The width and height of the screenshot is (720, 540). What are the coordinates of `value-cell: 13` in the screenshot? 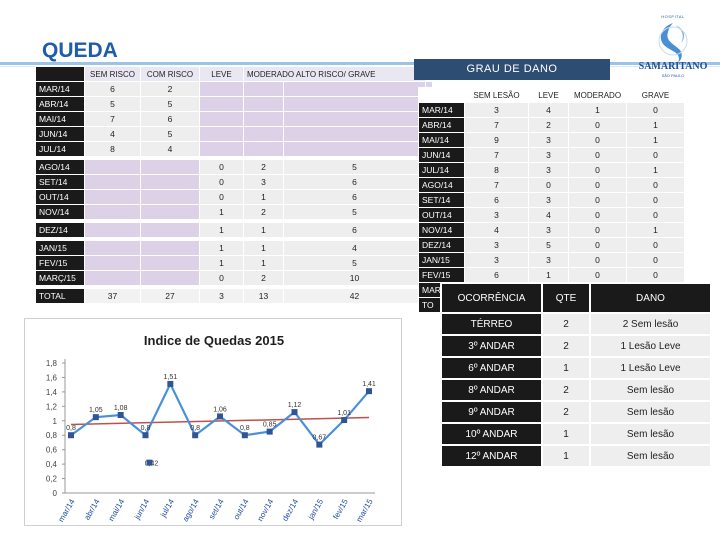 It's located at (263, 296).